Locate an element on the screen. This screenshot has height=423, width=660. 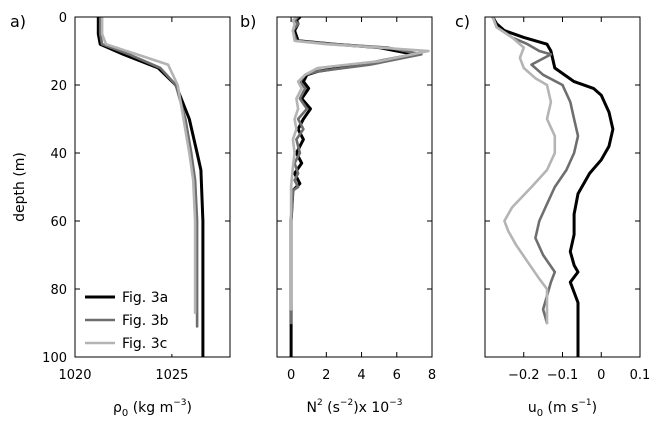
x-tick-label: −0.1 is located at coordinates (563, 375).